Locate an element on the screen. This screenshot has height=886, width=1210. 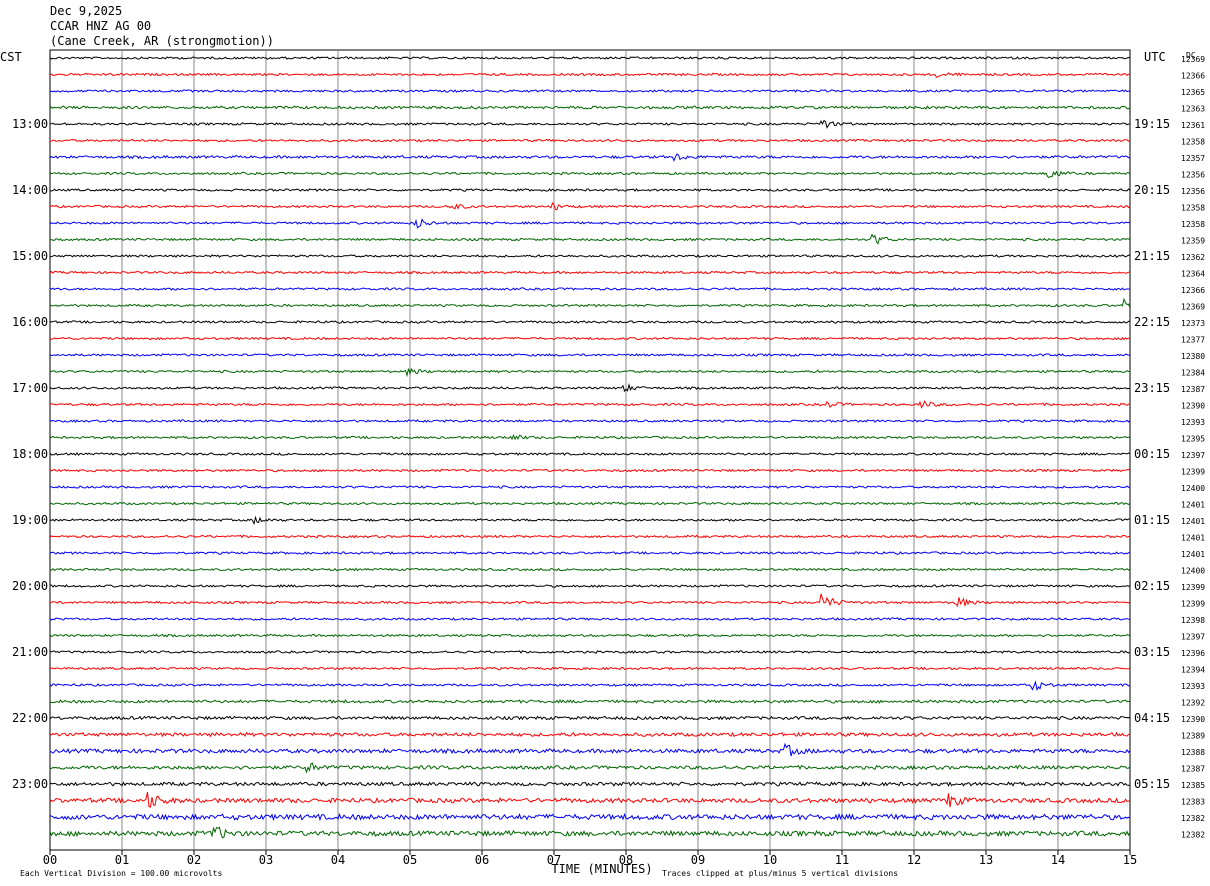
dc-offset-label: 12399 is located at coordinates (1193, 587).